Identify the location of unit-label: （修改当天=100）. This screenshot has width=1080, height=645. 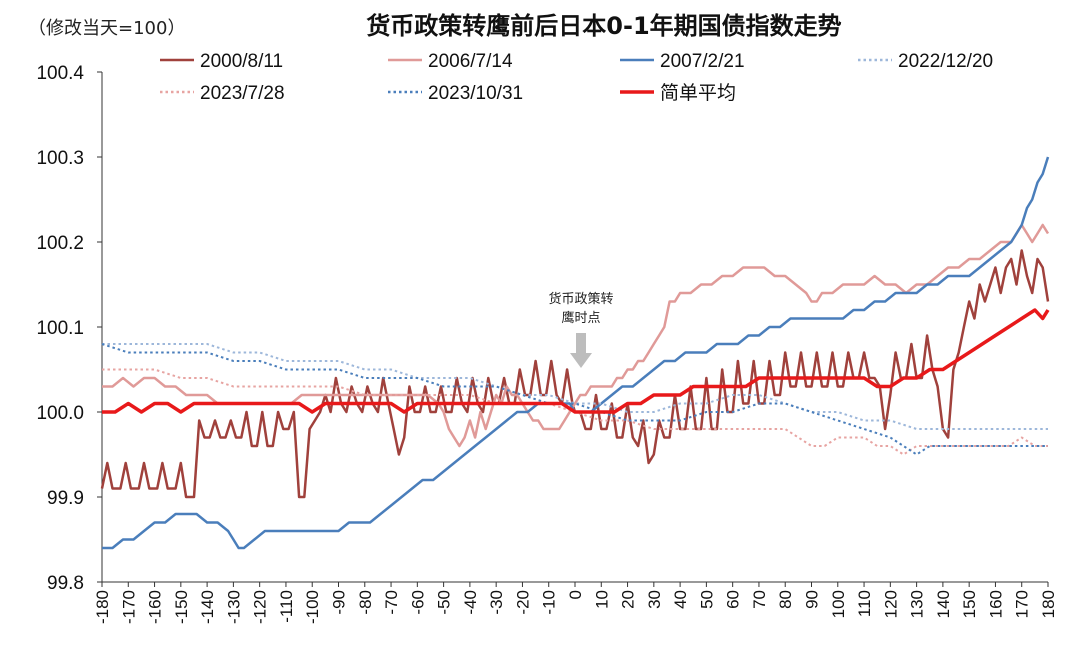
(106, 28).